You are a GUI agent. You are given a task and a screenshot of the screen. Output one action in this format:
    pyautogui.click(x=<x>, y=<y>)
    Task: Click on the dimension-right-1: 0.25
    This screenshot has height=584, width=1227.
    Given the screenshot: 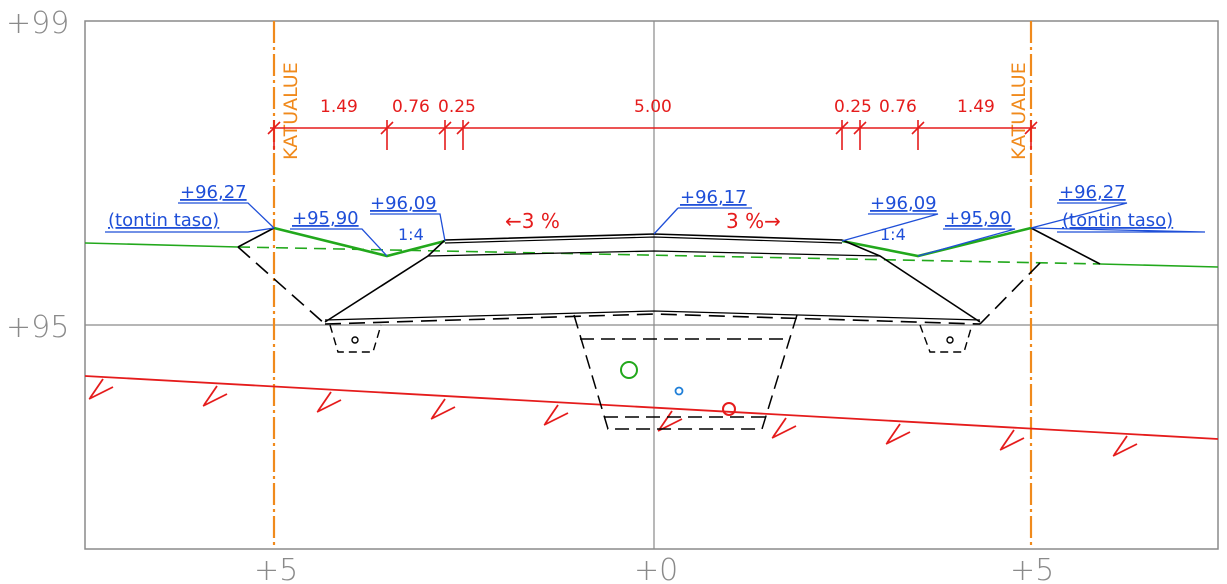 What is the action you would take?
    pyautogui.click(x=853, y=107)
    